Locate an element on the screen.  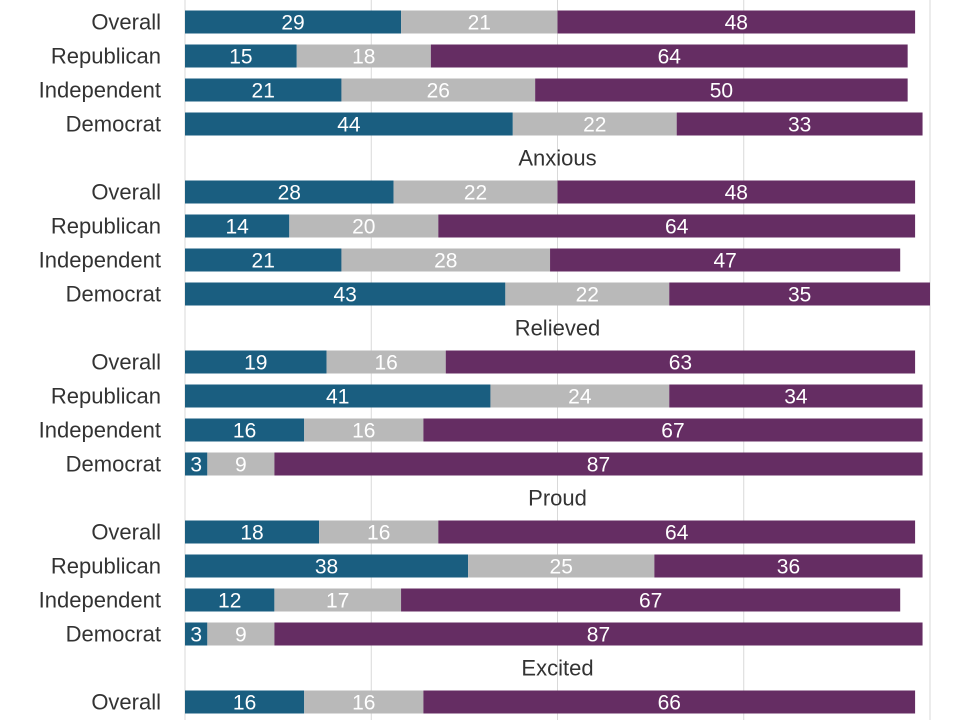
data-label: 25 is located at coordinates (561, 567).